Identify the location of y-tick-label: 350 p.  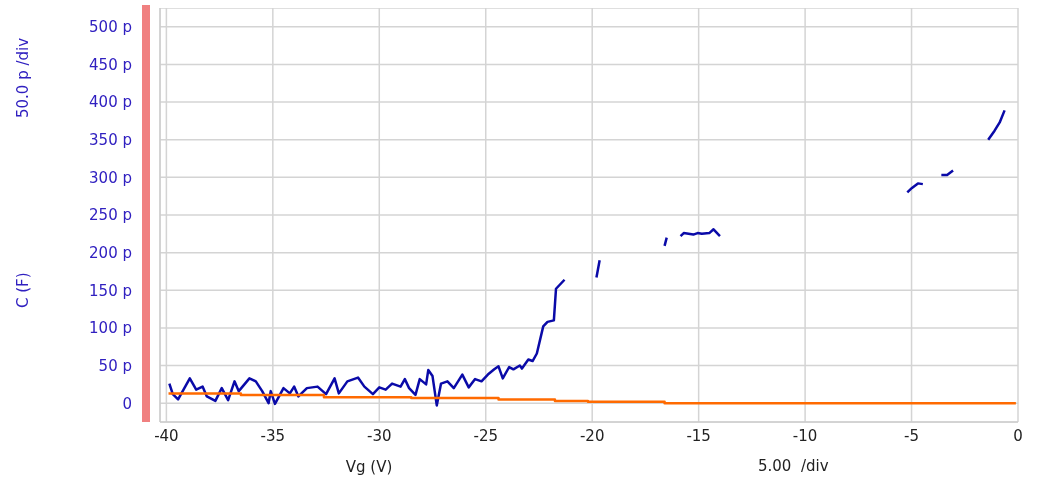
(110, 140).